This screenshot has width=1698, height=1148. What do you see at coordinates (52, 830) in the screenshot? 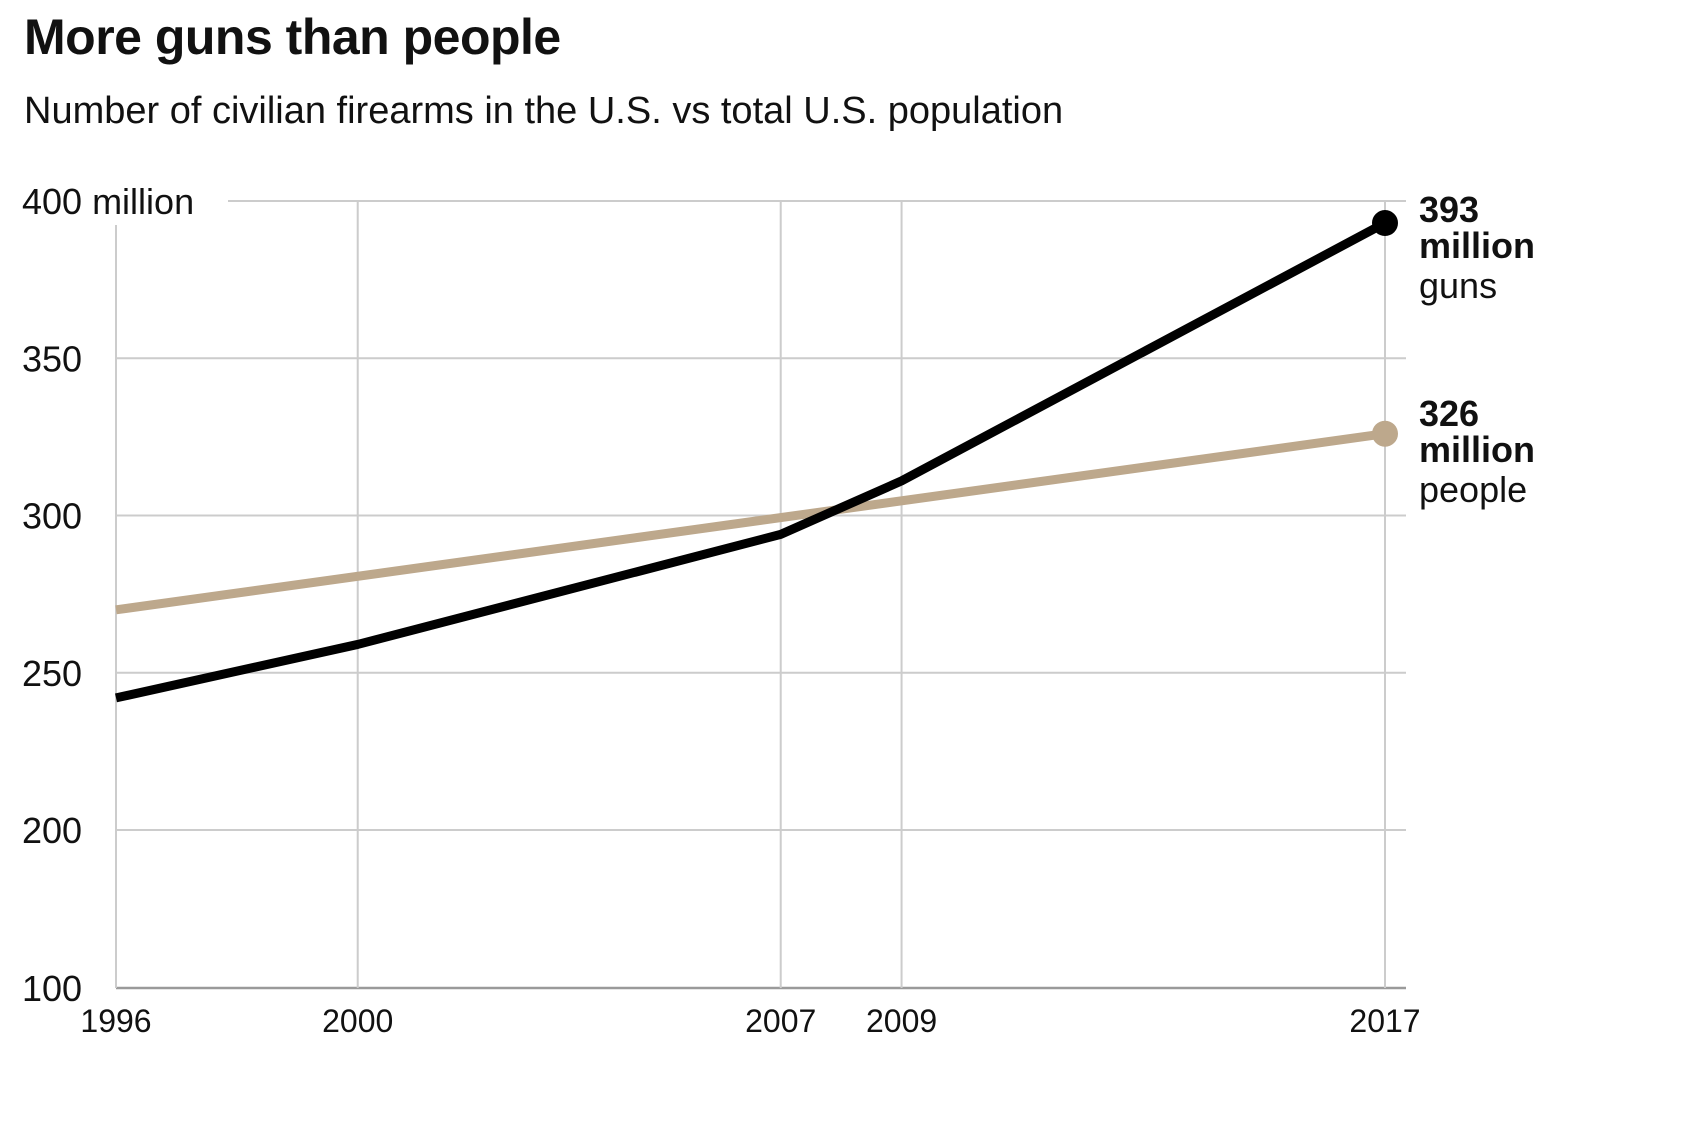
I see `y-tick-200: 200` at bounding box center [52, 830].